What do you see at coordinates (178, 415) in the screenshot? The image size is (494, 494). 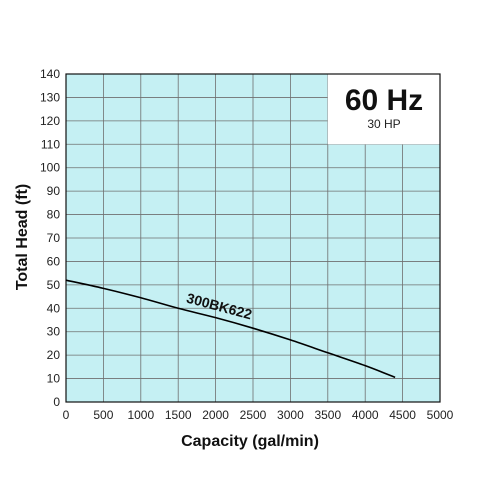 I see `x-tick-label: 1500` at bounding box center [178, 415].